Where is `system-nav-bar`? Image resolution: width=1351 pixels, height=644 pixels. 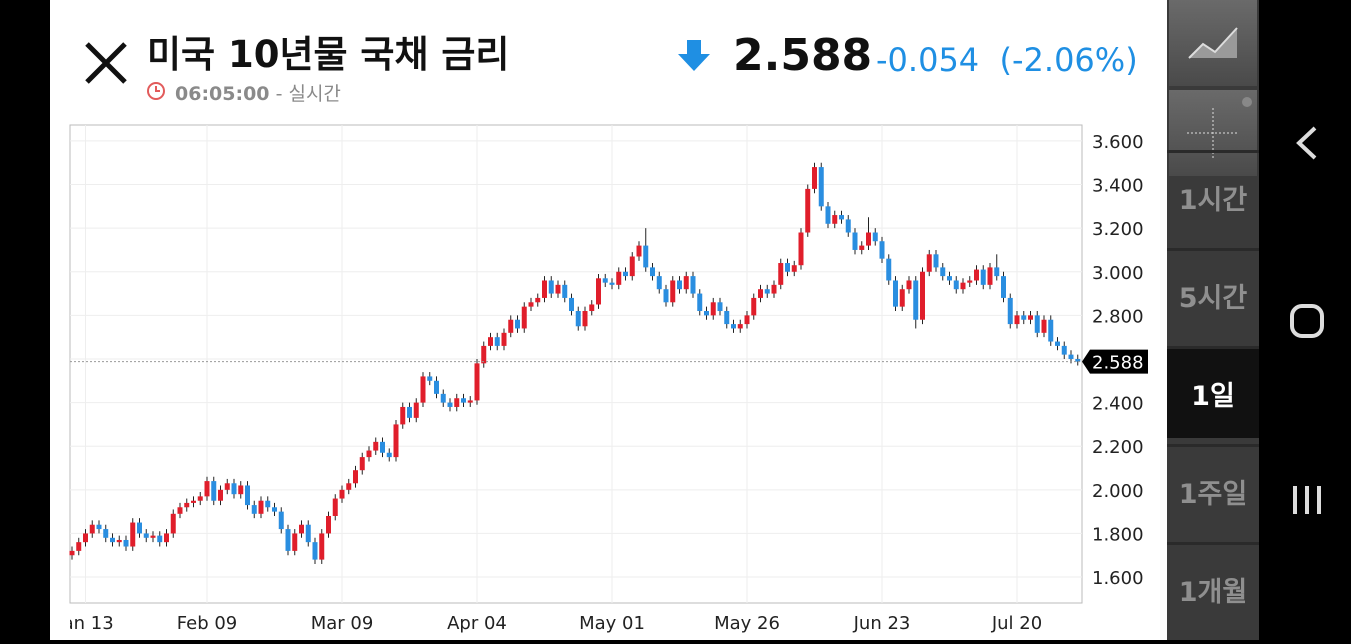 system-nav-bar is located at coordinates (1305, 320).